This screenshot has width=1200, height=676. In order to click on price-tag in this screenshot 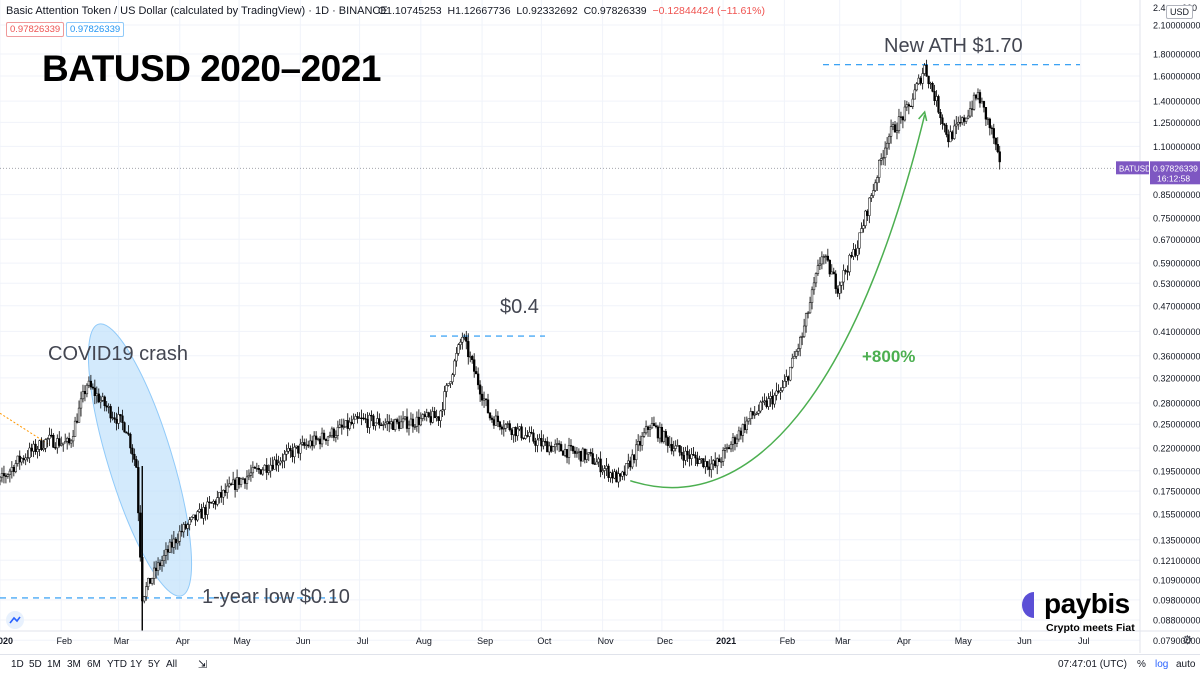, I will do `click(1175, 173)`.